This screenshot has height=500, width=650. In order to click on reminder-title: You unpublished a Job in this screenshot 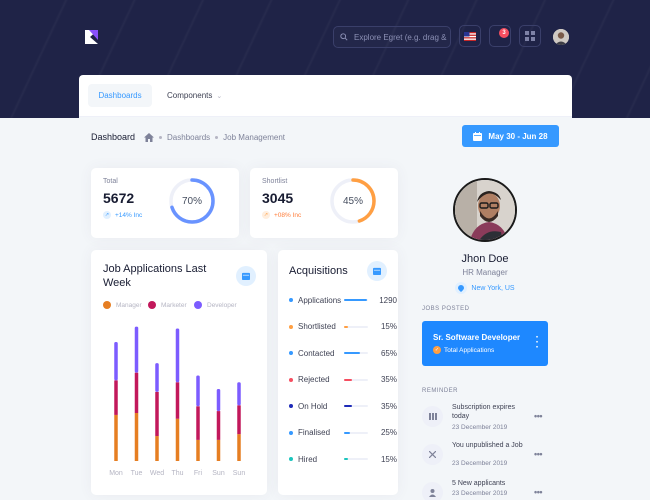, I will do `click(487, 445)`.